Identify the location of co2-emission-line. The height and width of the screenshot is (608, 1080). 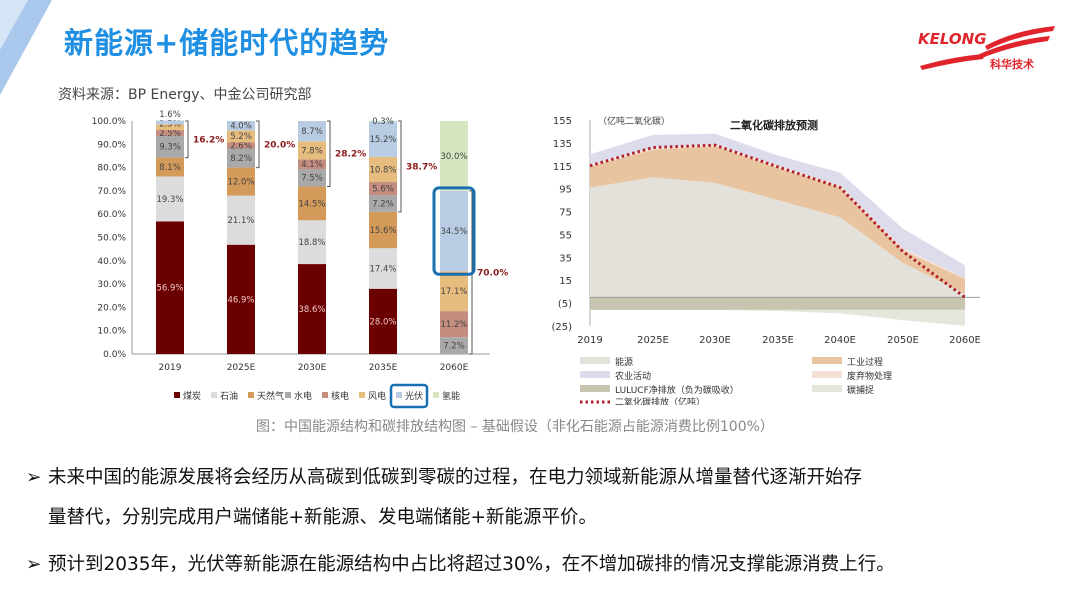
(777, 221).